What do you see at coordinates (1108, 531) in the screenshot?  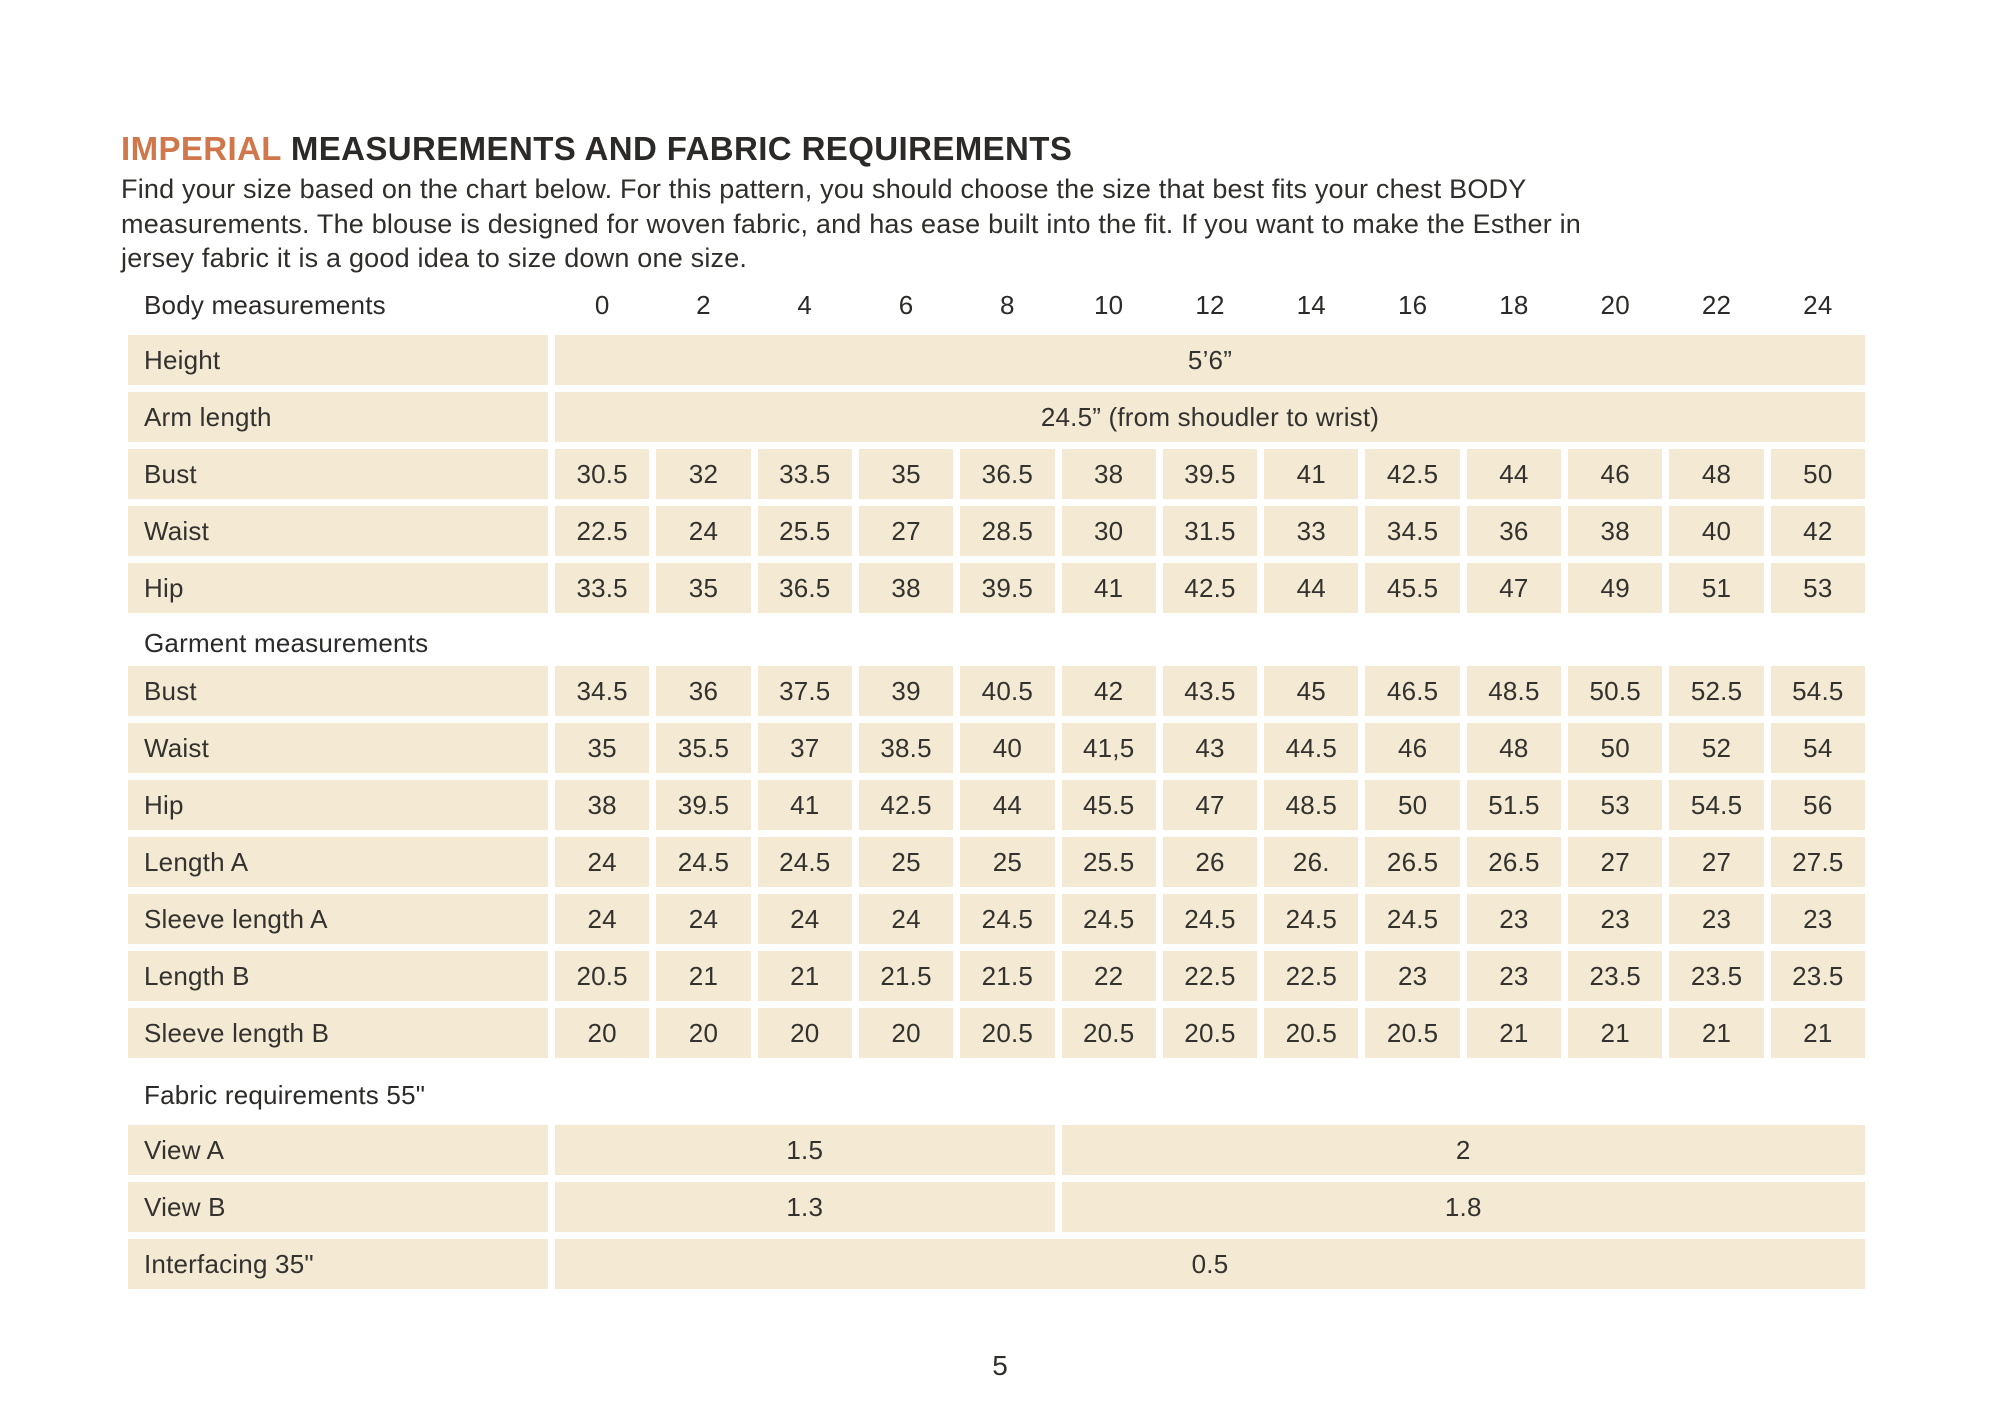 I see `value-cell: 30` at bounding box center [1108, 531].